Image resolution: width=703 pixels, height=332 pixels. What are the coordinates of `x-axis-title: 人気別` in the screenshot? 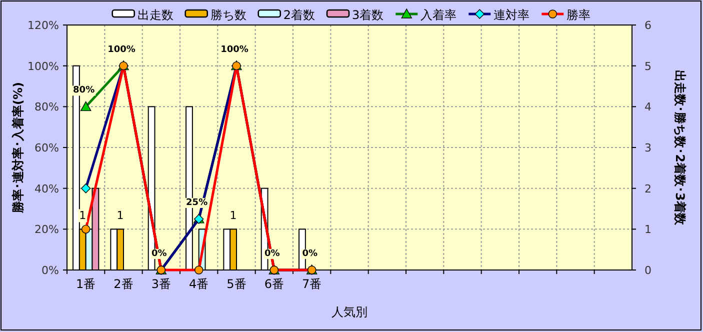 It's located at (350, 312).